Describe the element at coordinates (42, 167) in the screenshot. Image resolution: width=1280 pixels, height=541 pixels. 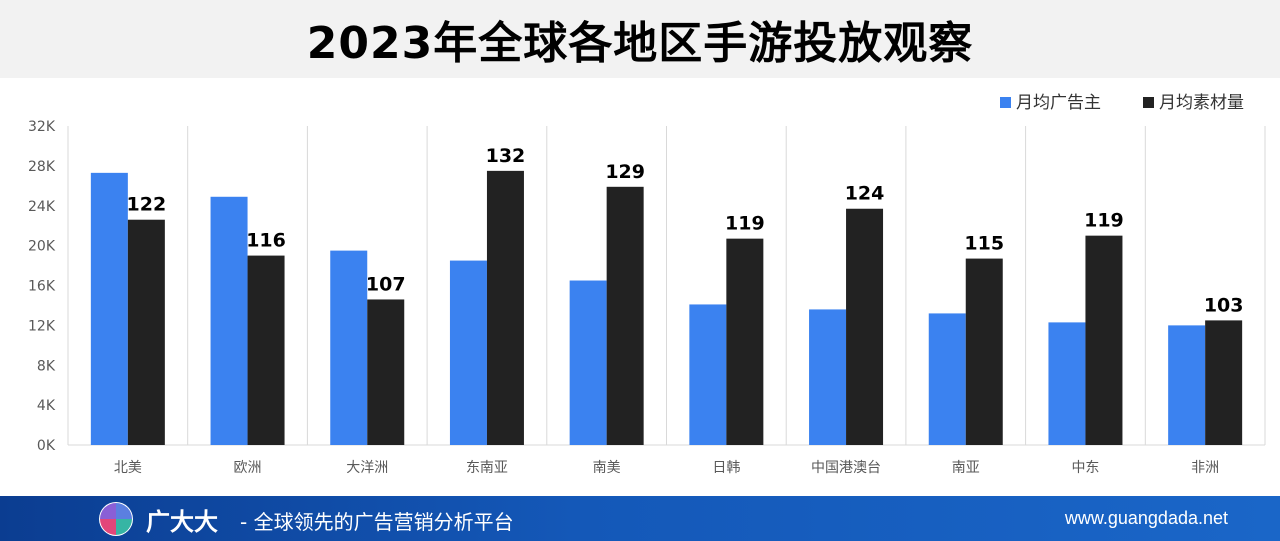
I see `y-tick-label: 28K` at that location.